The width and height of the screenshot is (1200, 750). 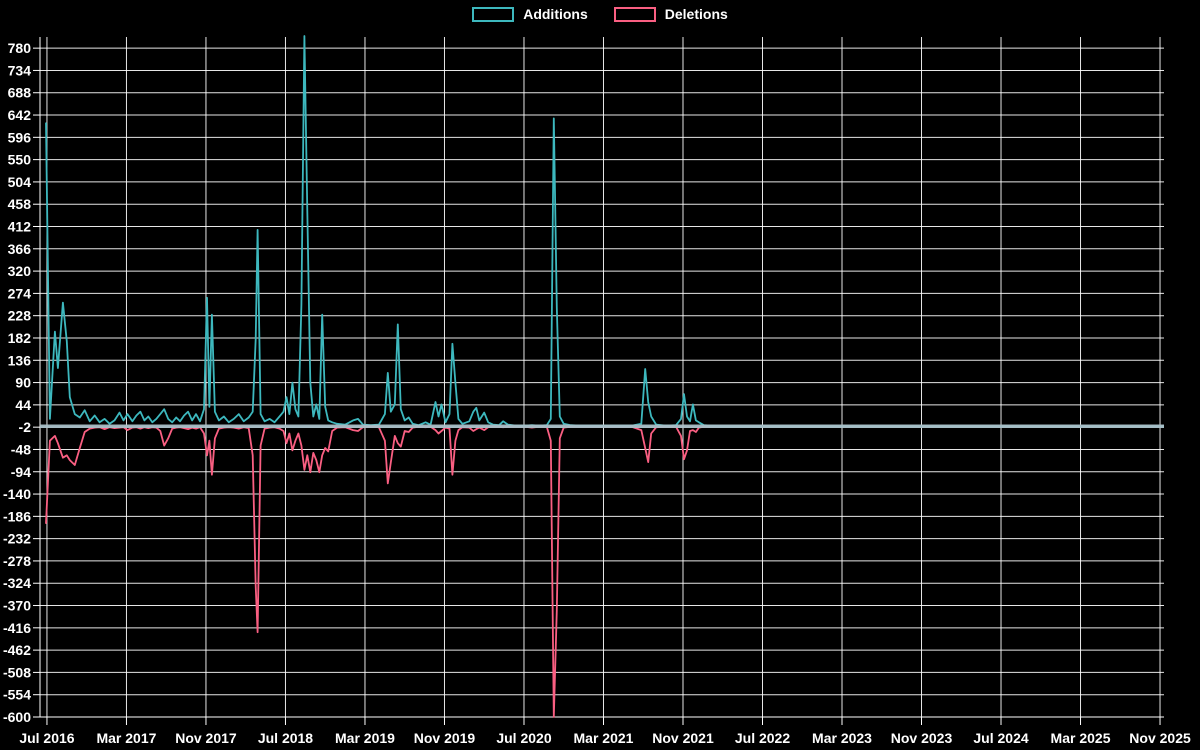 What do you see at coordinates (604, 738) in the screenshot?
I see `x-tick-label: Mar 2021` at bounding box center [604, 738].